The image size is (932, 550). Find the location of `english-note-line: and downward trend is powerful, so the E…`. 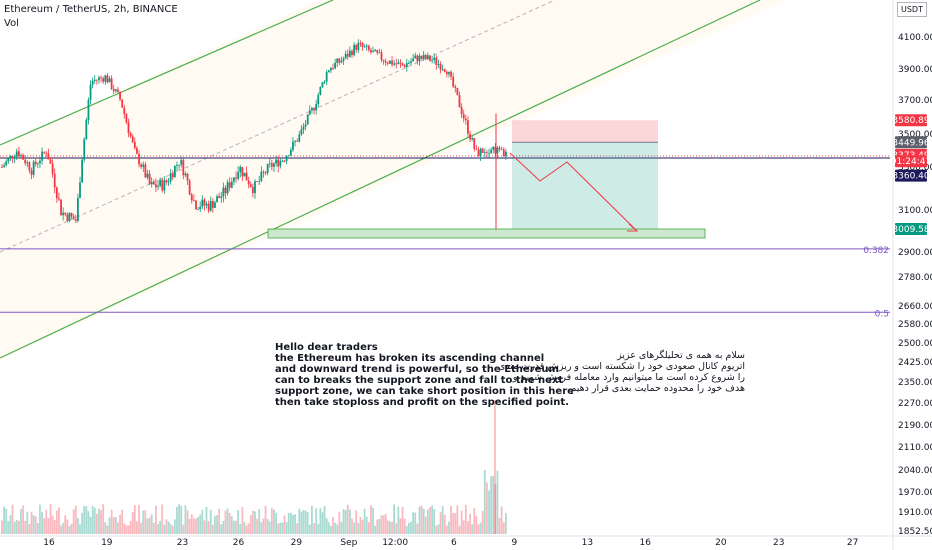

english-note-line: and downward trend is powerful, so the E… is located at coordinates (417, 369).